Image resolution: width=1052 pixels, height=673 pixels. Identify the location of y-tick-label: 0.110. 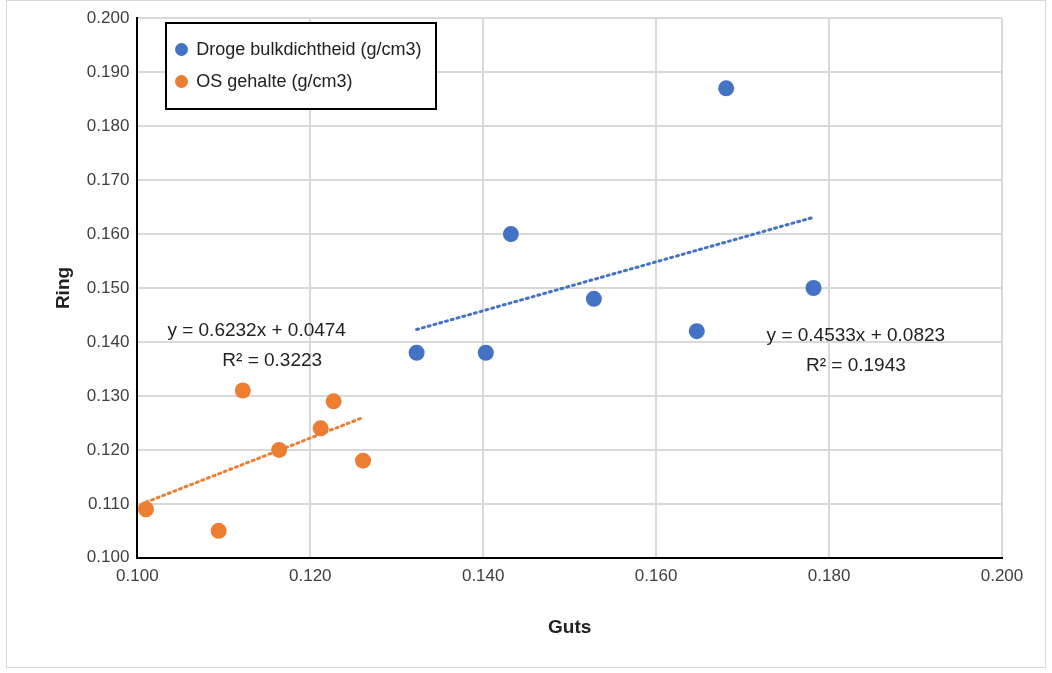
(109, 503).